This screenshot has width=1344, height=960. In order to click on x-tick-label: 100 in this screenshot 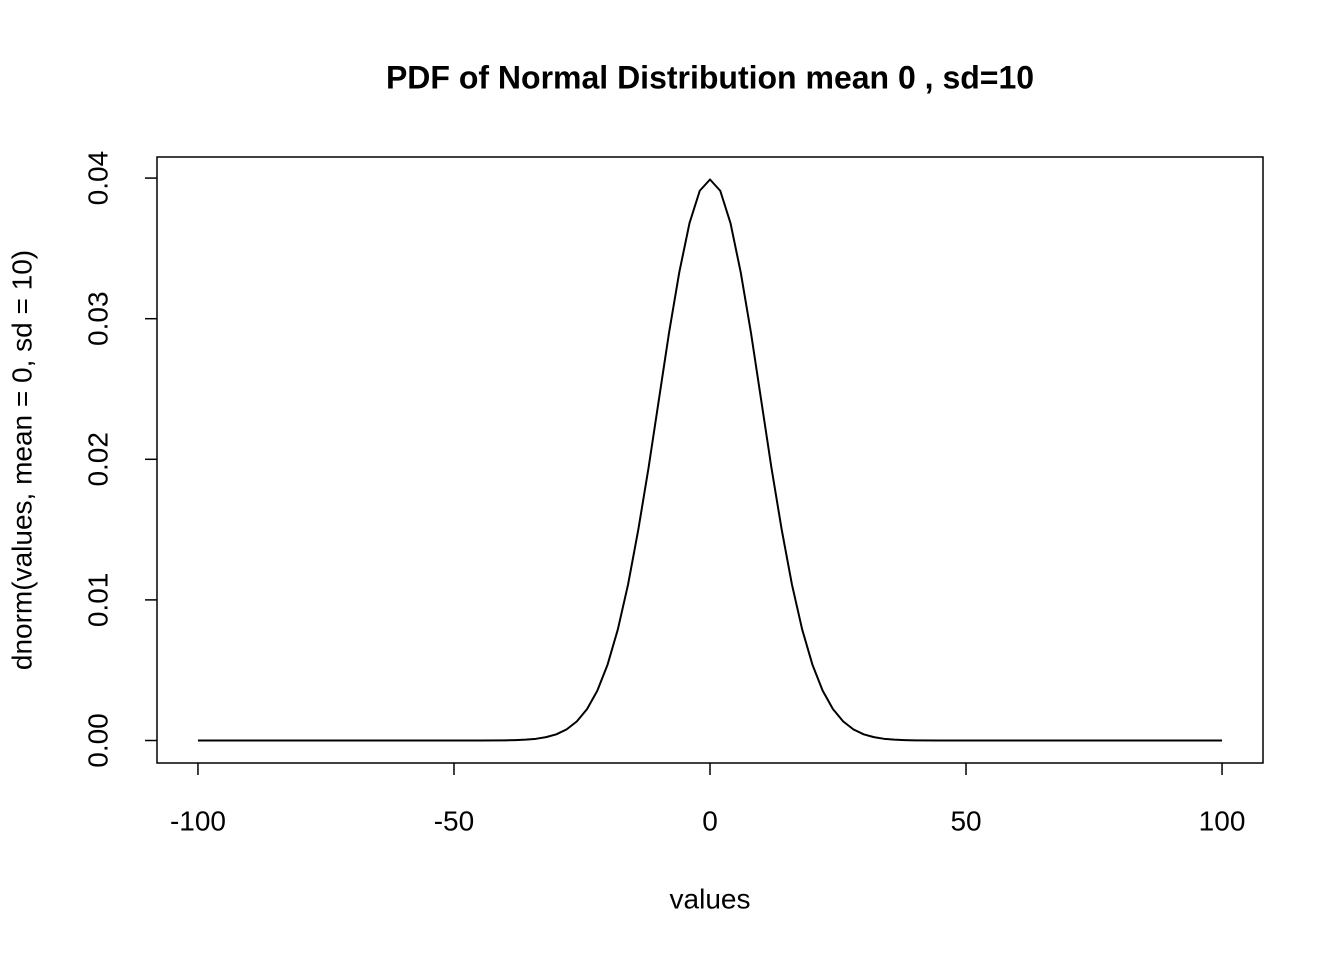, I will do `click(1222, 820)`.